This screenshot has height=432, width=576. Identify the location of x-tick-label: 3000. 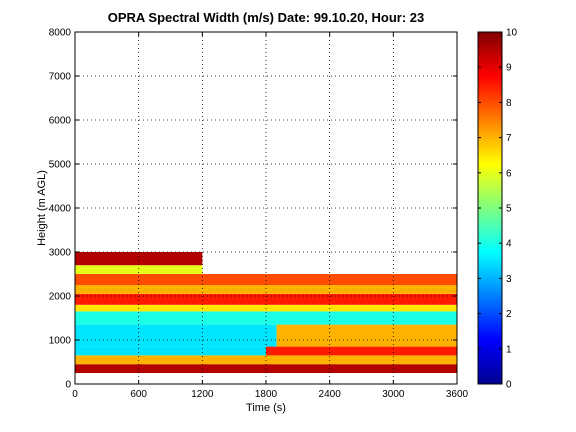
(393, 394).